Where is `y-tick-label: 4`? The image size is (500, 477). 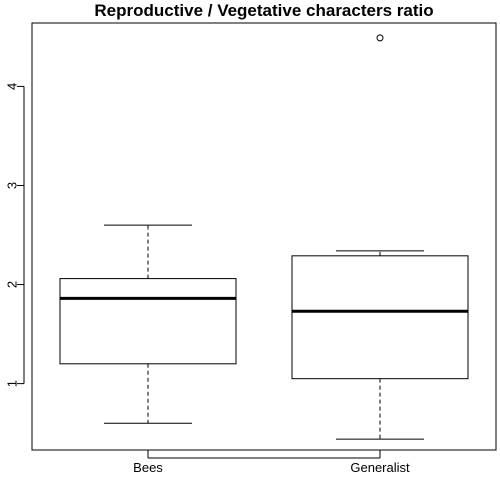
y-tick-label: 4 is located at coordinates (11, 86).